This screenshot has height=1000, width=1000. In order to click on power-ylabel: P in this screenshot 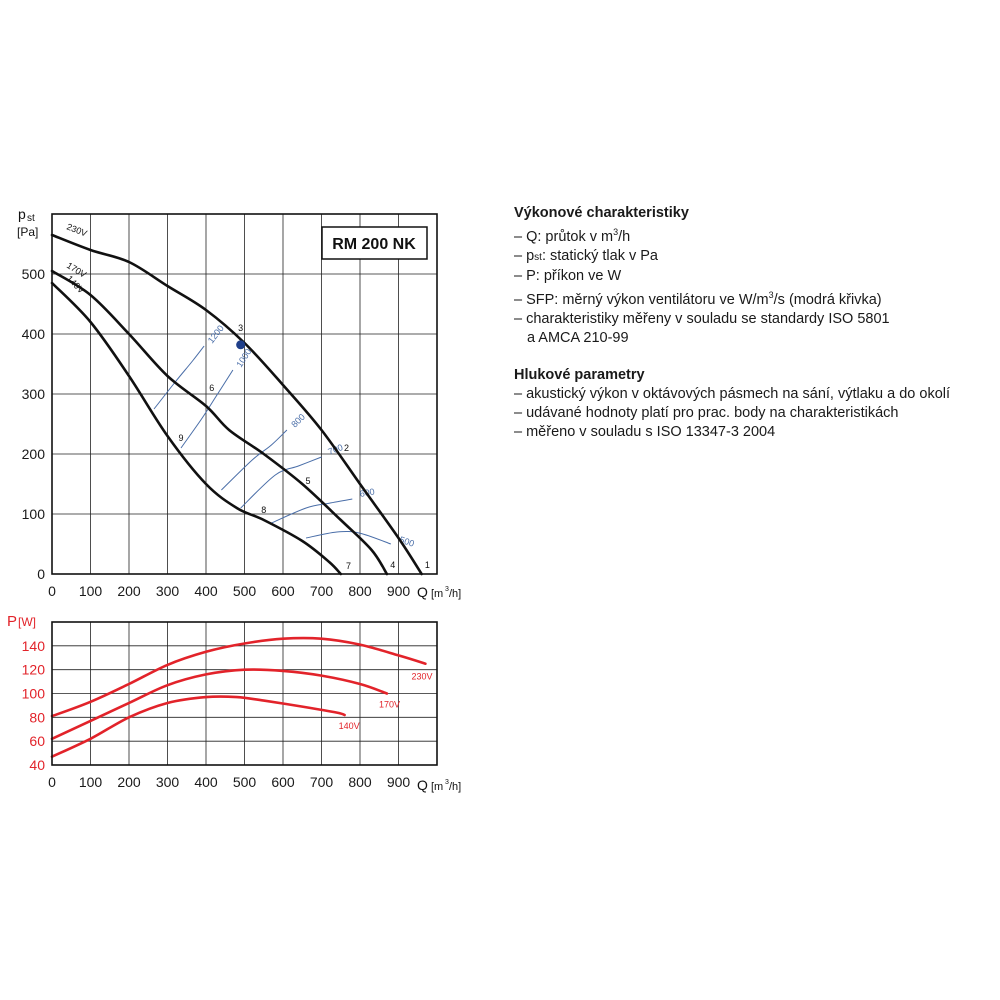, I will do `click(12, 621)`.